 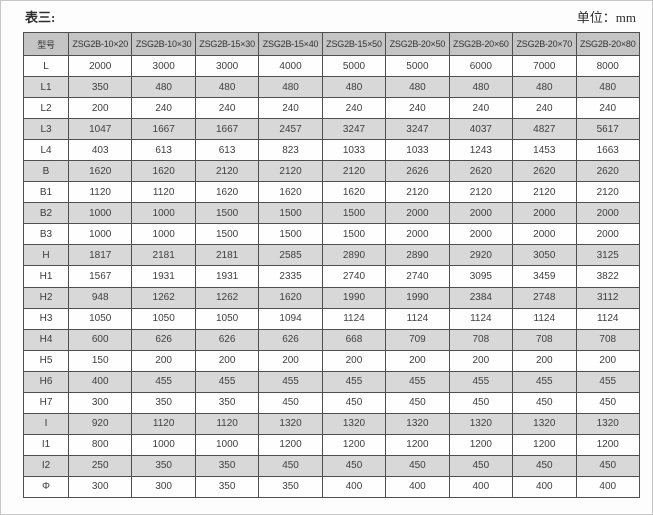 What do you see at coordinates (607, 255) in the screenshot?
I see `table-cell: 3125` at bounding box center [607, 255].